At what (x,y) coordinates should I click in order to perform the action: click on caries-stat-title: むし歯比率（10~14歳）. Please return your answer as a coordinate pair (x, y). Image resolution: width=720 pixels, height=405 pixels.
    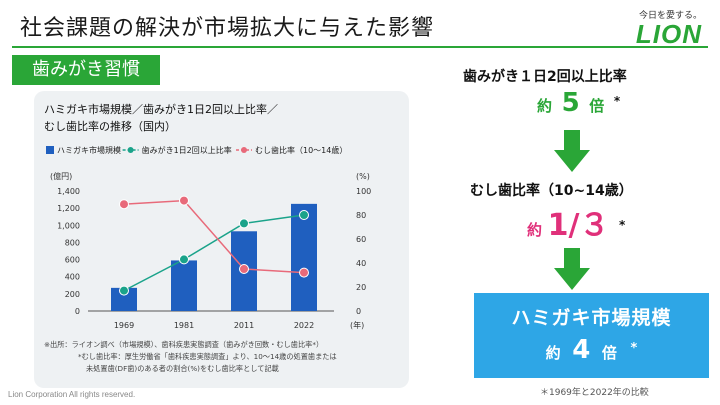
    Looking at the image, I should click on (551, 191).